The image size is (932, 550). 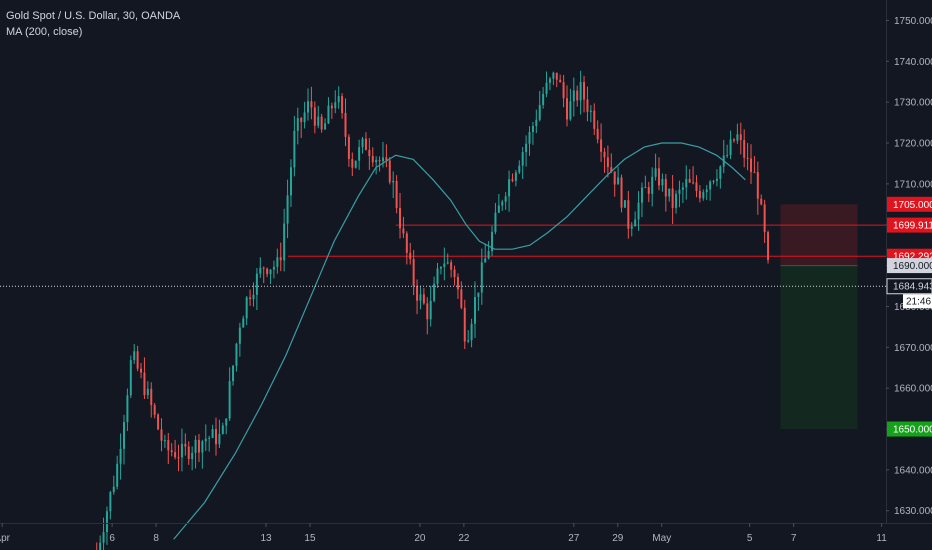 What do you see at coordinates (794, 538) in the screenshot?
I see `x-tick-label: 7` at bounding box center [794, 538].